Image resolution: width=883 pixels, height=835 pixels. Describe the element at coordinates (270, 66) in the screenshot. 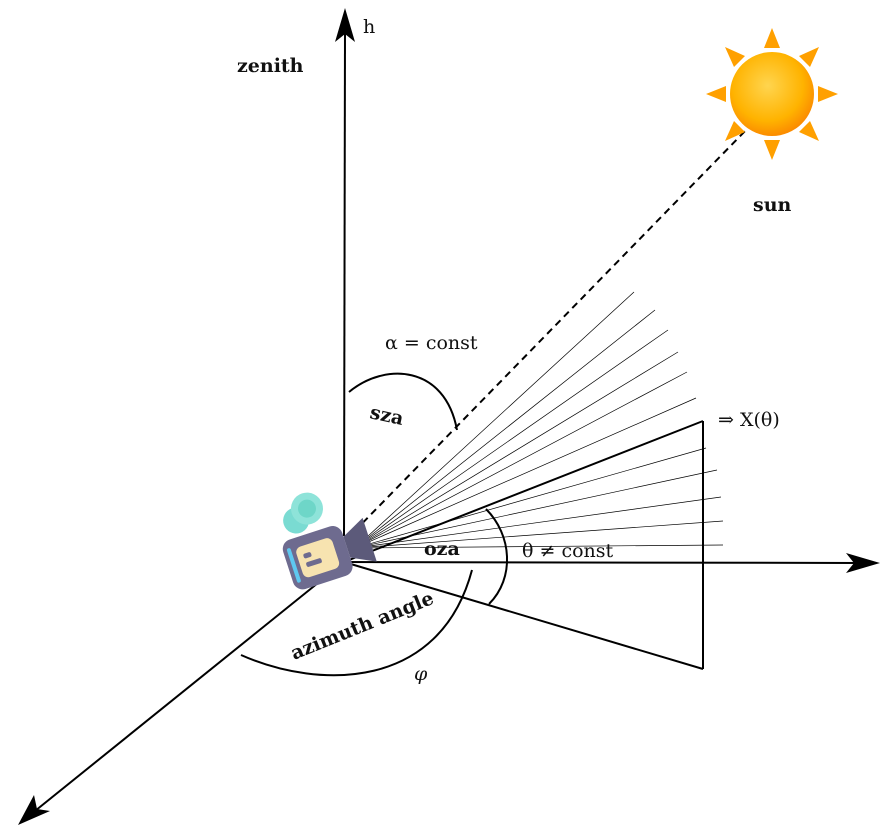

I see `zenith-label: zenith` at that location.